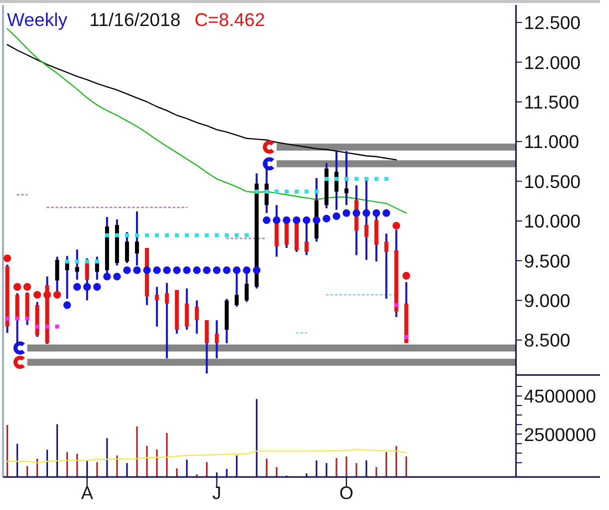 The image size is (609, 510). I want to click on x-tick-label: O, so click(346, 493).